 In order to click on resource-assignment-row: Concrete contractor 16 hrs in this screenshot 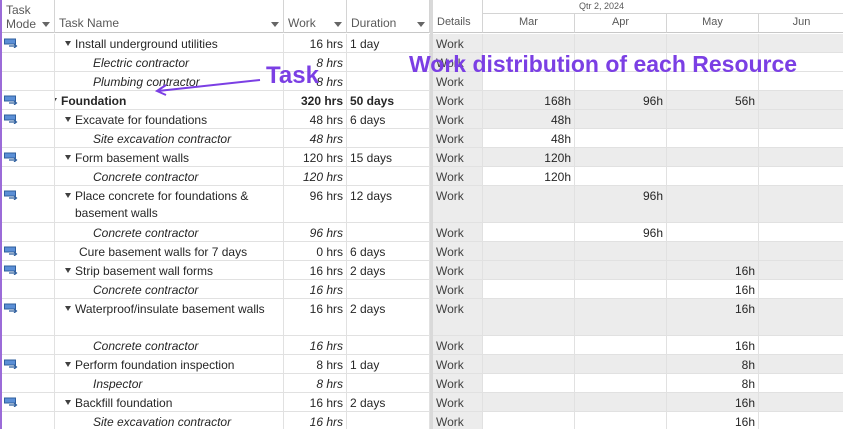, I will do `click(216, 289)`.